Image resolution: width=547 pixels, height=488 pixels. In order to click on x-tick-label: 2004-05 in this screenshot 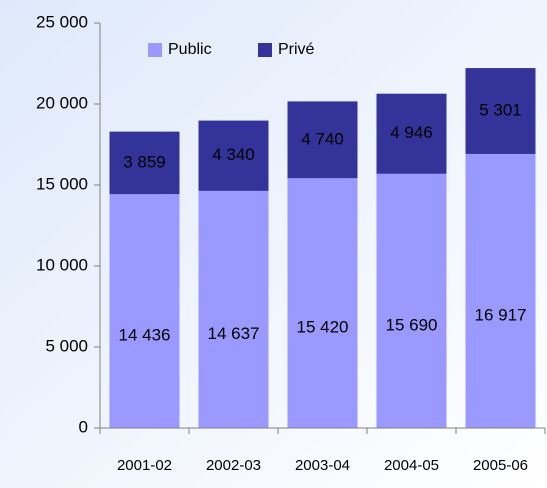, I will do `click(411, 465)`.